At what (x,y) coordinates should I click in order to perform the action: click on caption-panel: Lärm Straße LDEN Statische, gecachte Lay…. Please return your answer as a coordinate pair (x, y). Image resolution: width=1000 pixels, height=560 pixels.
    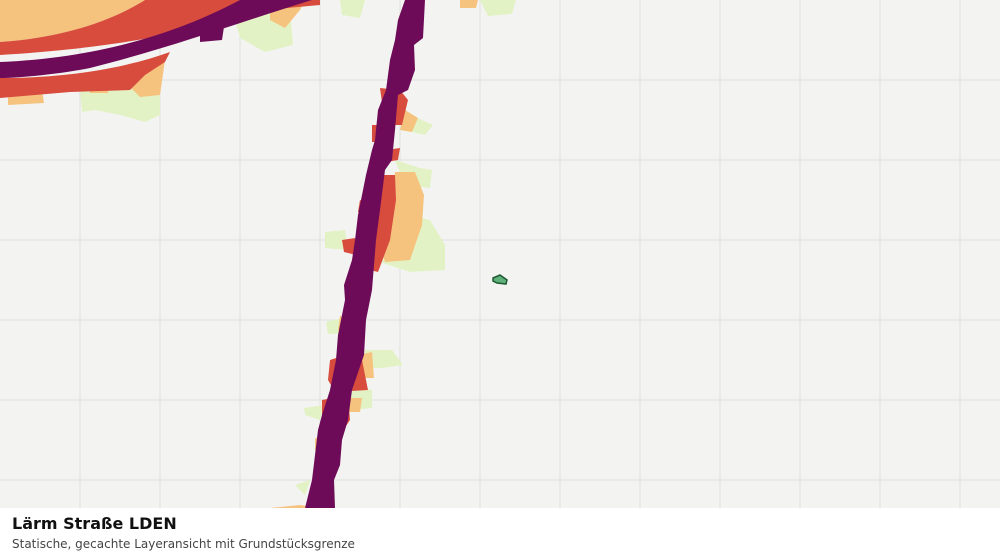
    Looking at the image, I should click on (500, 534).